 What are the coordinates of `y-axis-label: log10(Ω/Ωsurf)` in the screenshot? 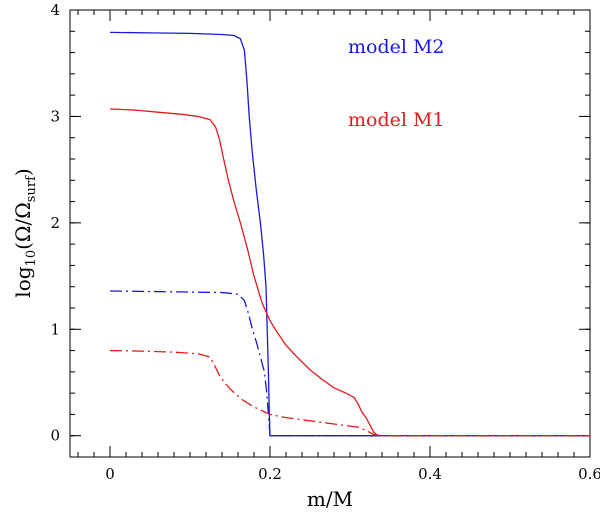 It's located at (25, 232).